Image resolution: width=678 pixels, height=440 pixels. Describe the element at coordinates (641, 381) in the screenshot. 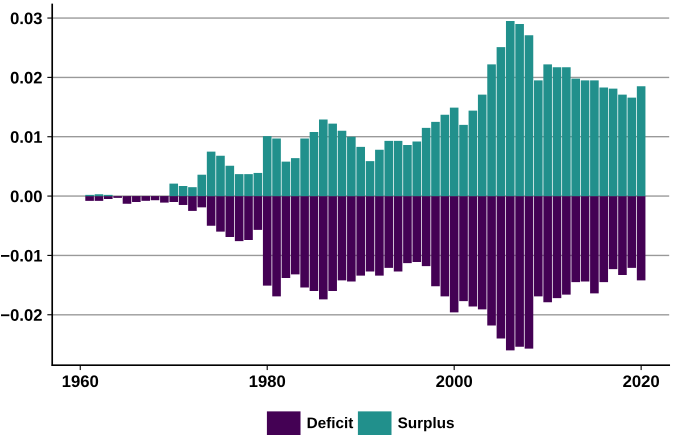

I see `x-tick-label: 2020` at that location.